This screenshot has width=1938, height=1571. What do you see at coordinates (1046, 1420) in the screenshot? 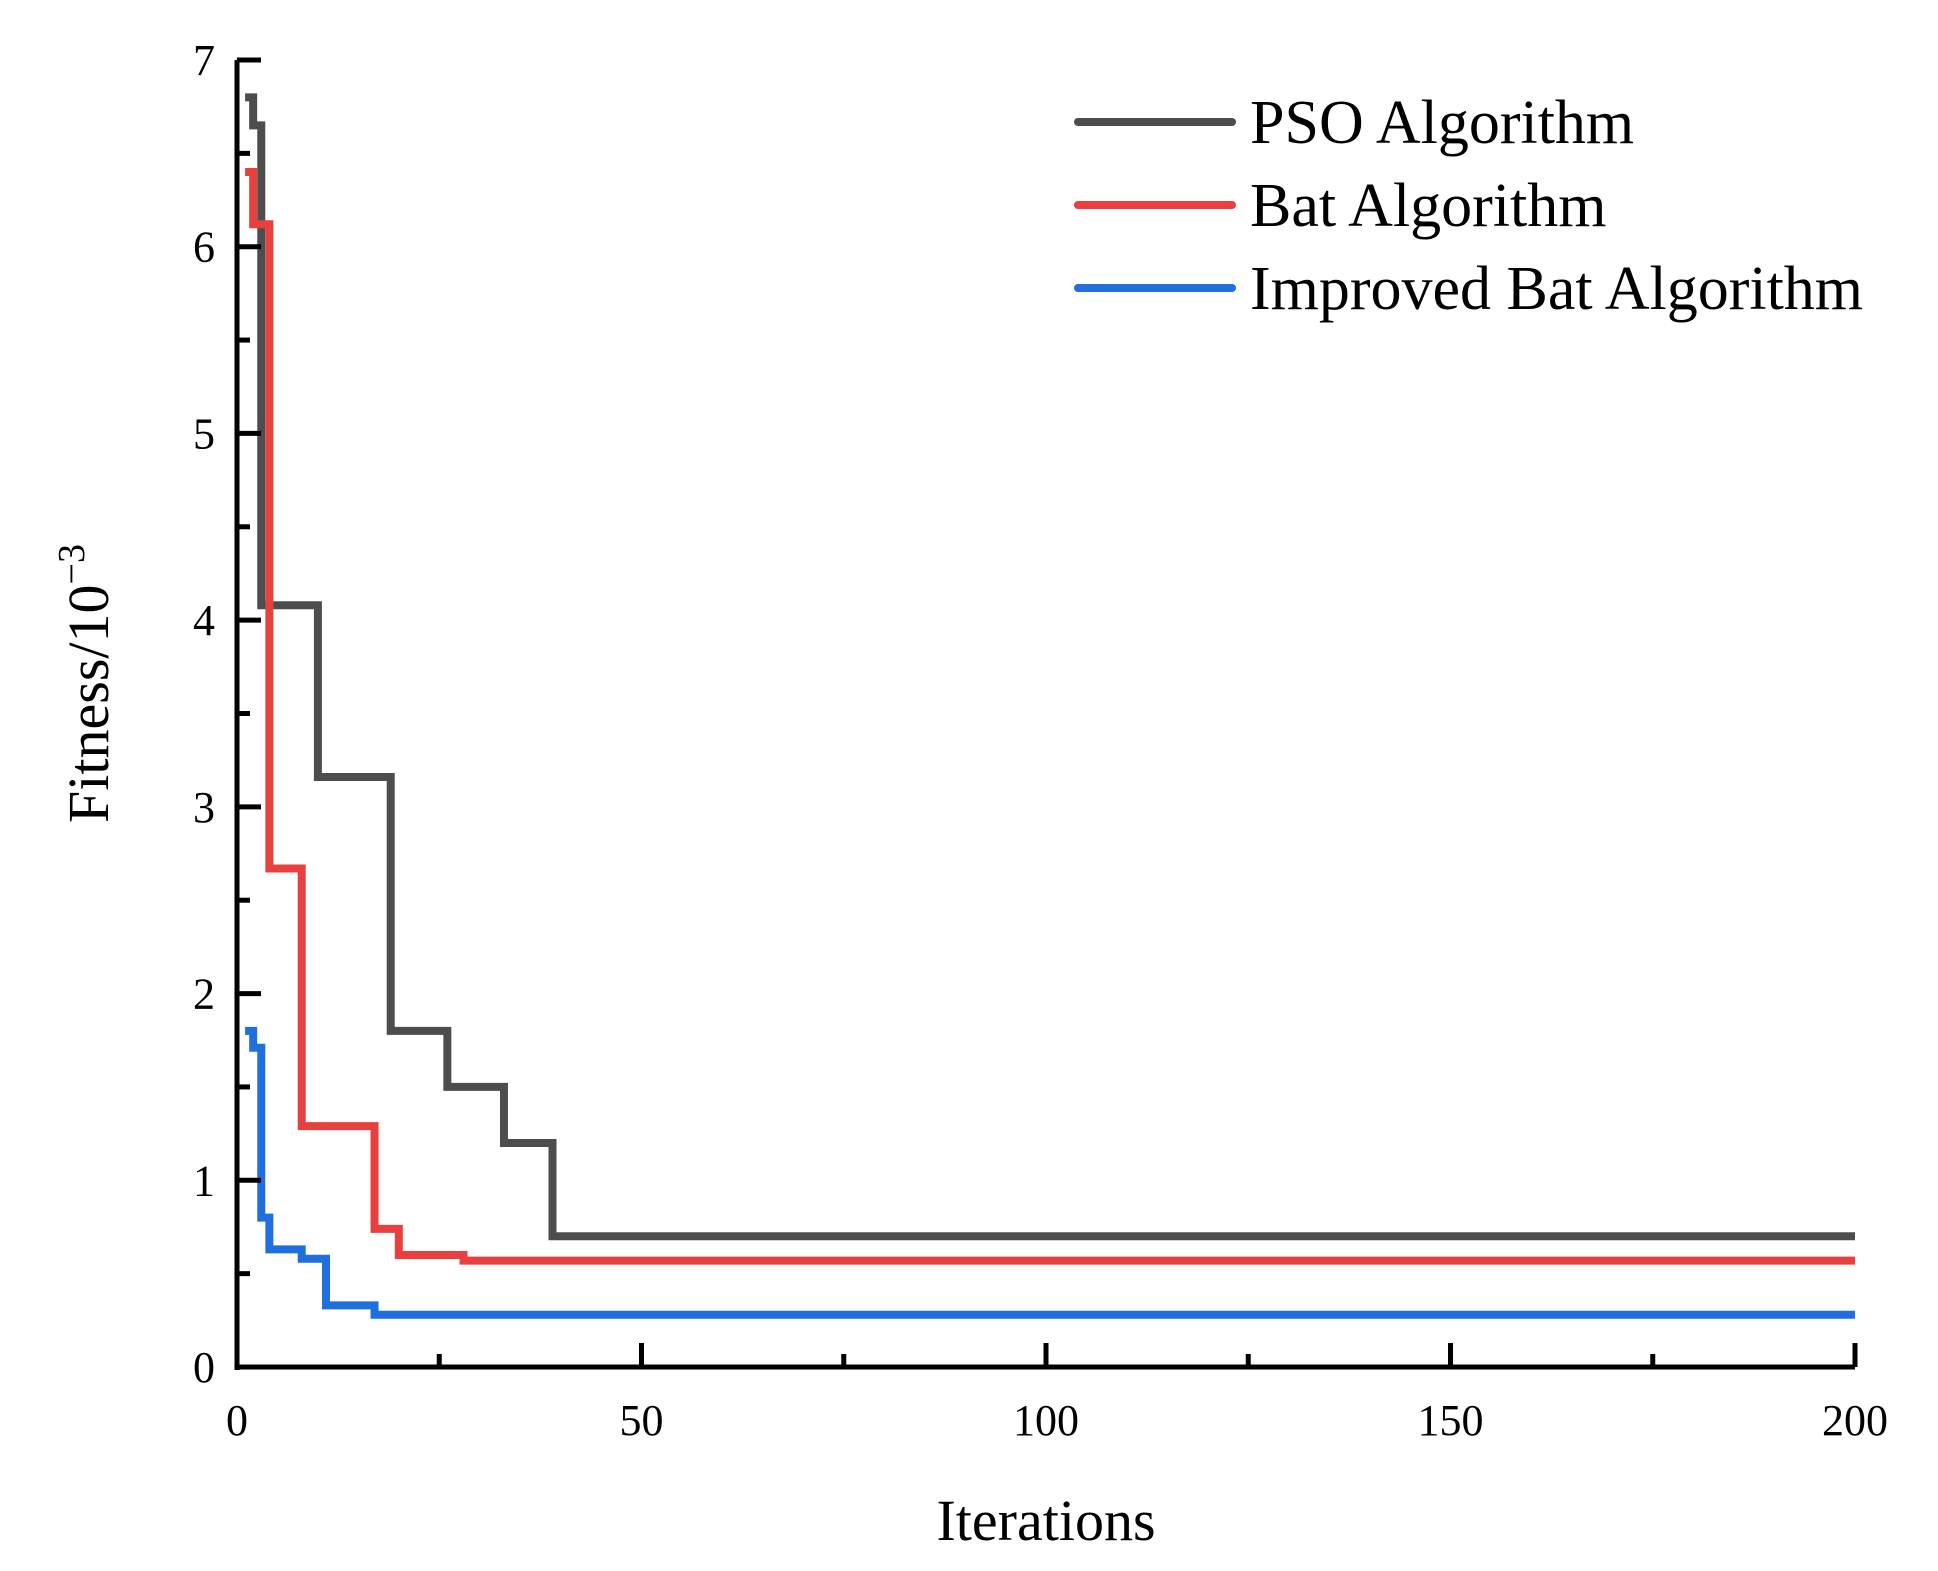
I see `x-tick-label: 100` at bounding box center [1046, 1420].